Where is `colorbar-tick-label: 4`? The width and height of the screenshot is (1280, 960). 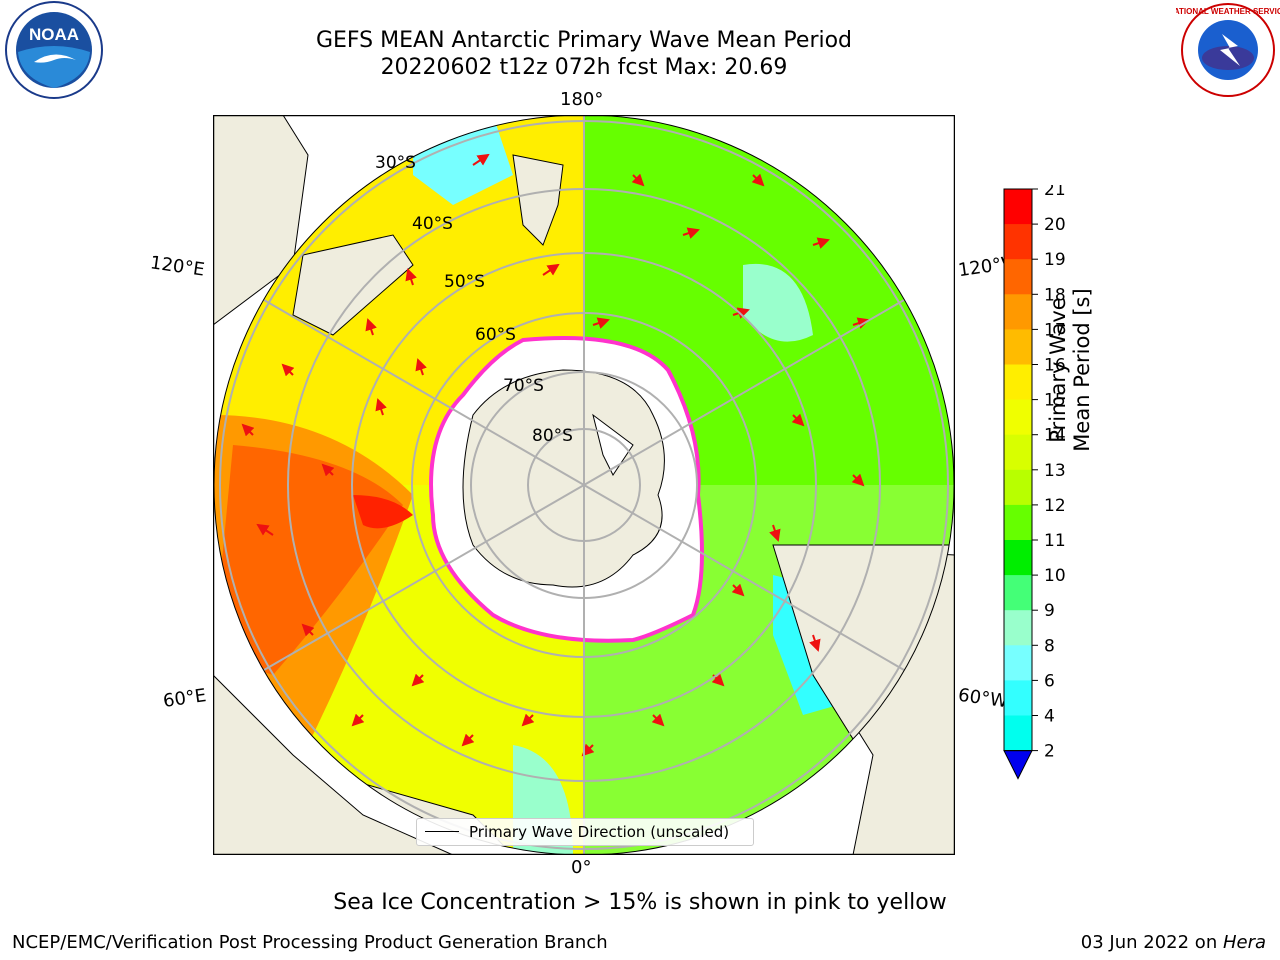 colorbar-tick-label: 4 is located at coordinates (1049, 717).